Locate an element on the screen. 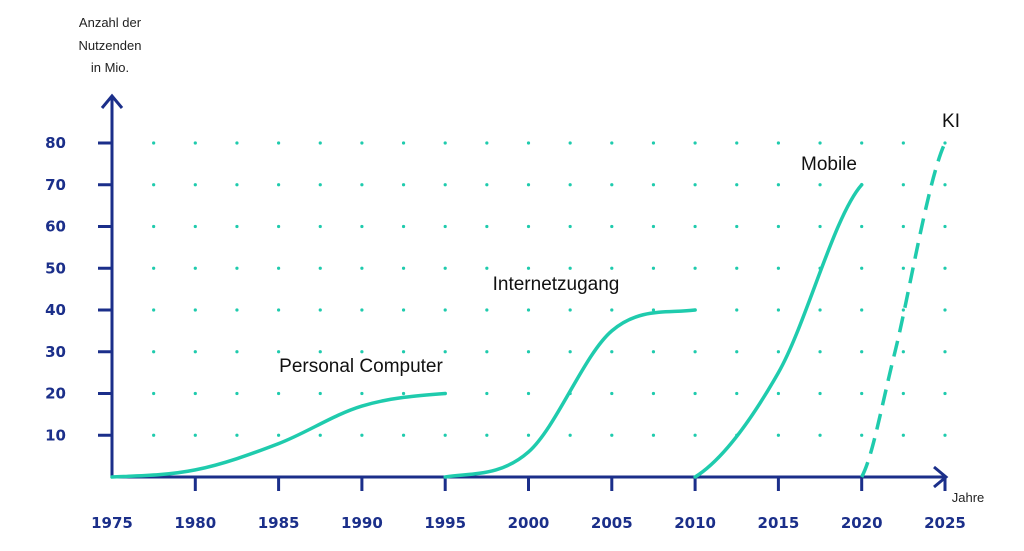 The height and width of the screenshot is (551, 1024). y-axis-arrow-icon is located at coordinates (112, 101).